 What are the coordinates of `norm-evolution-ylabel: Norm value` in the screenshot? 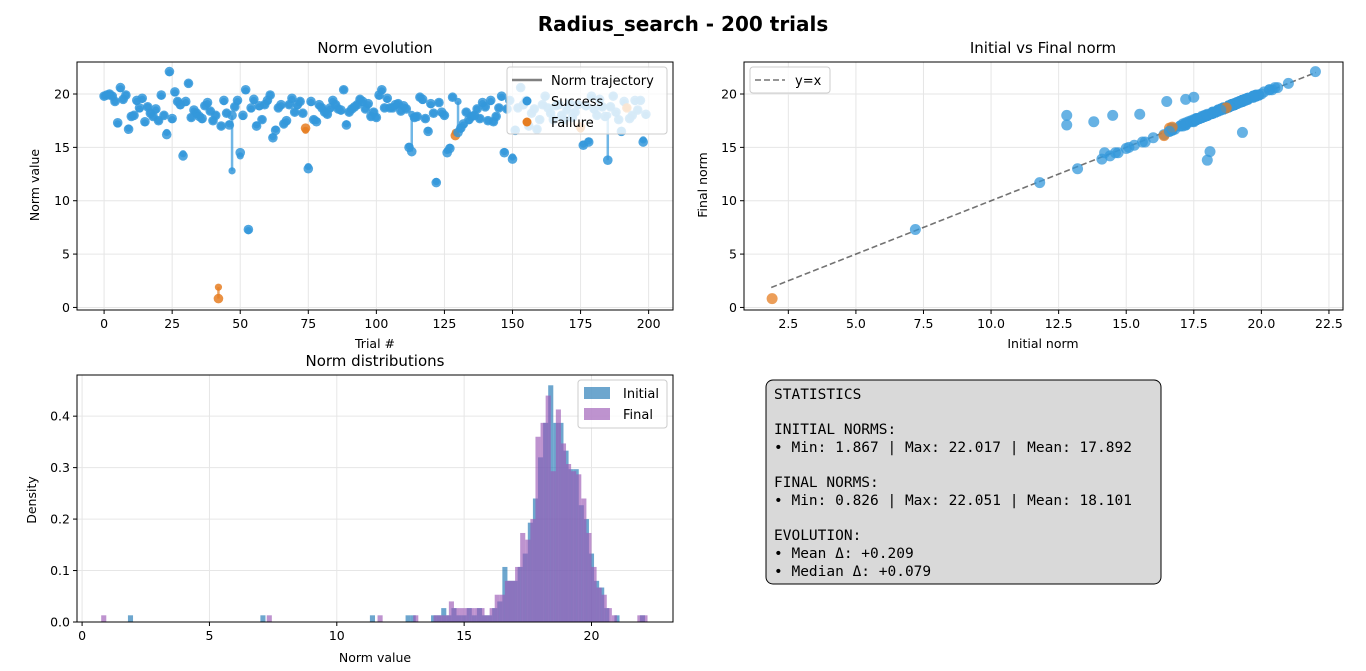 It's located at (34, 185).